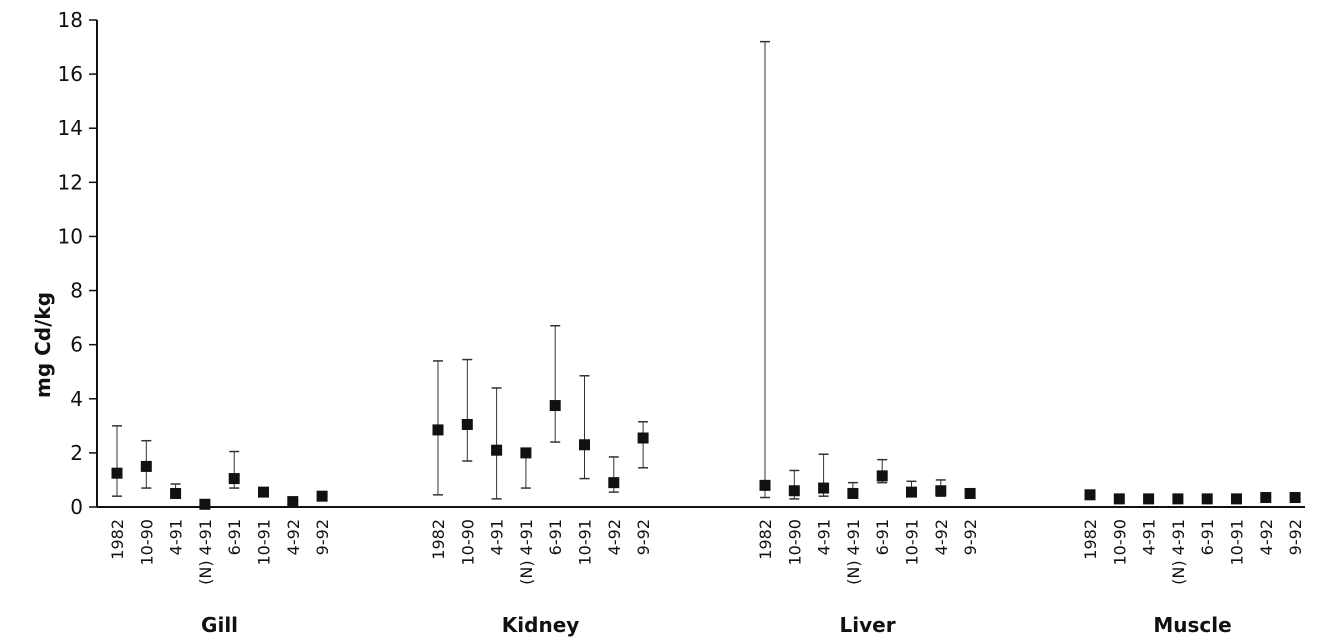  Describe the element at coordinates (1295, 537) in the screenshot. I see `muscle-category-label: 9-92` at that location.